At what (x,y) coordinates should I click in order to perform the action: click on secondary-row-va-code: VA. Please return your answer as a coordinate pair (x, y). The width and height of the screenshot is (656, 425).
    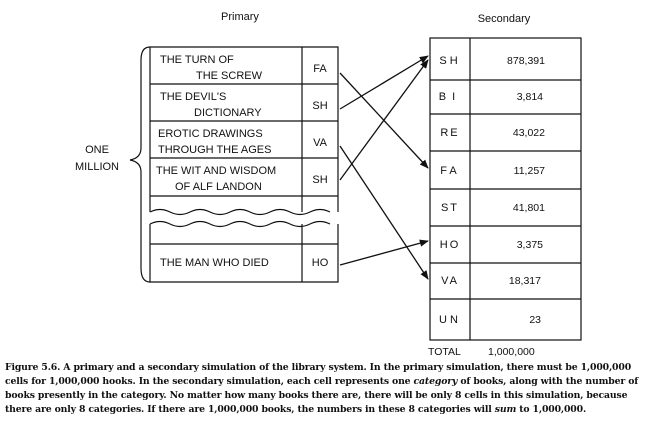
    Looking at the image, I should click on (450, 281).